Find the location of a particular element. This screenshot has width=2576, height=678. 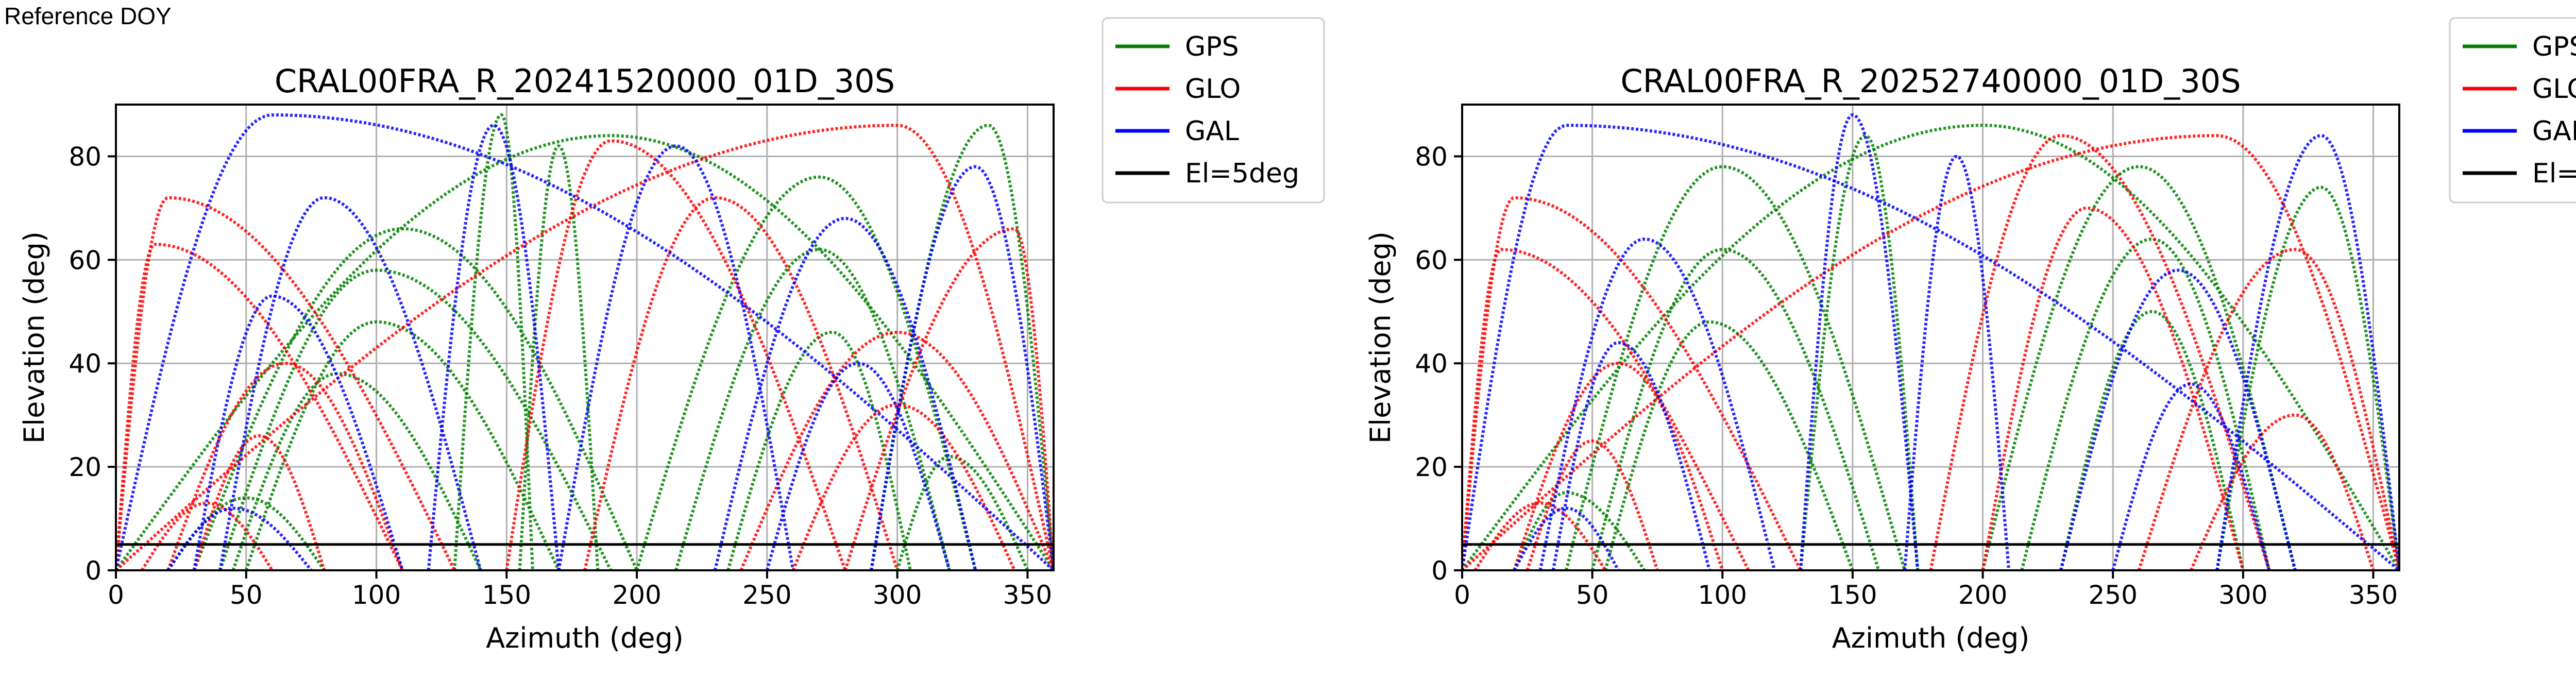

chart-title: CRAL00FRA_R_20241520000_01D_30S is located at coordinates (585, 81).